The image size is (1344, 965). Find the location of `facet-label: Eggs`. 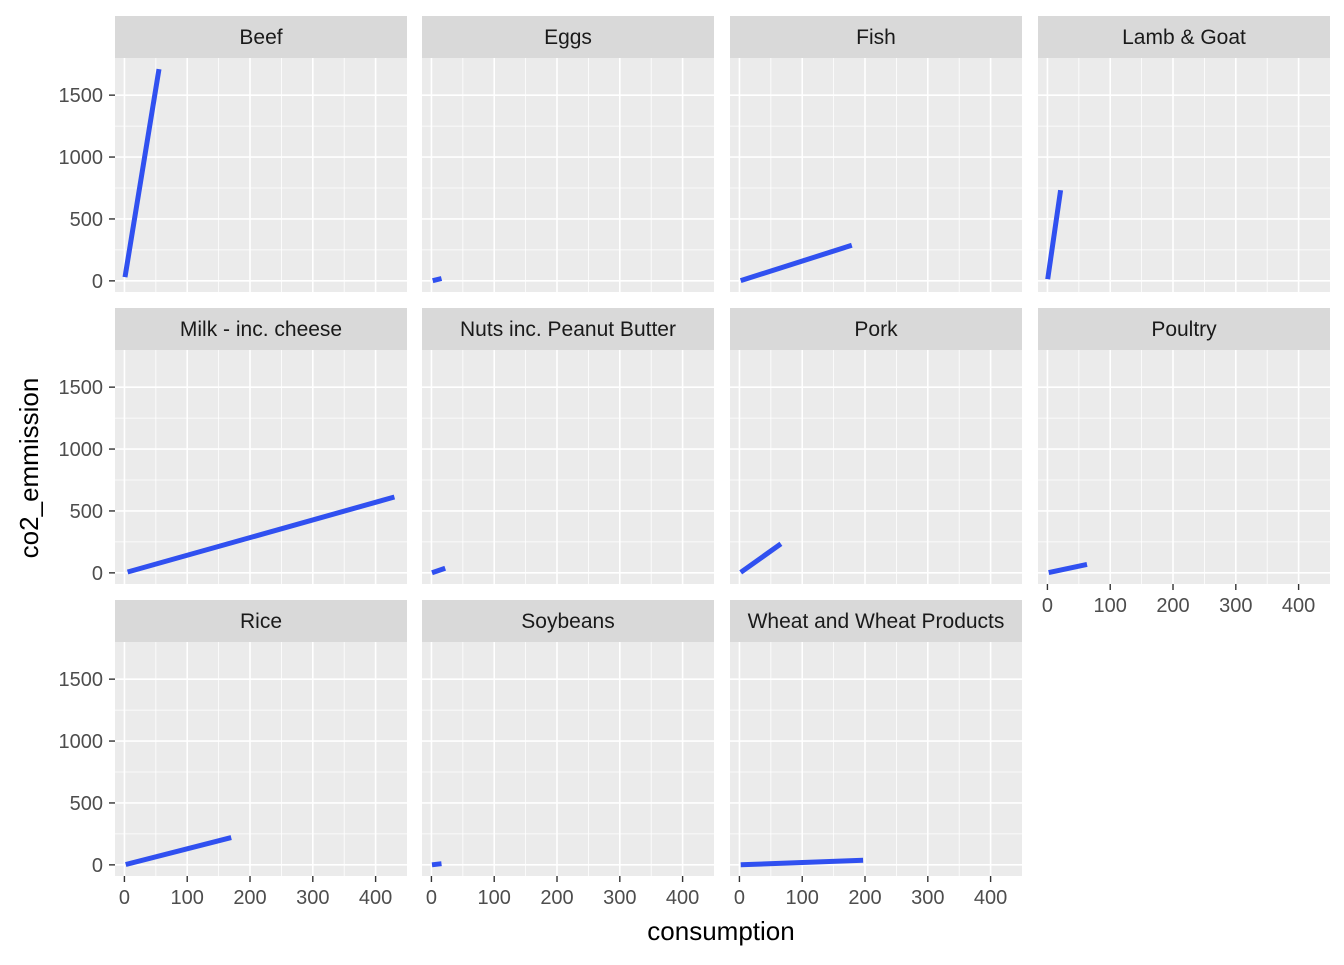

facet-label: Eggs is located at coordinates (568, 37).